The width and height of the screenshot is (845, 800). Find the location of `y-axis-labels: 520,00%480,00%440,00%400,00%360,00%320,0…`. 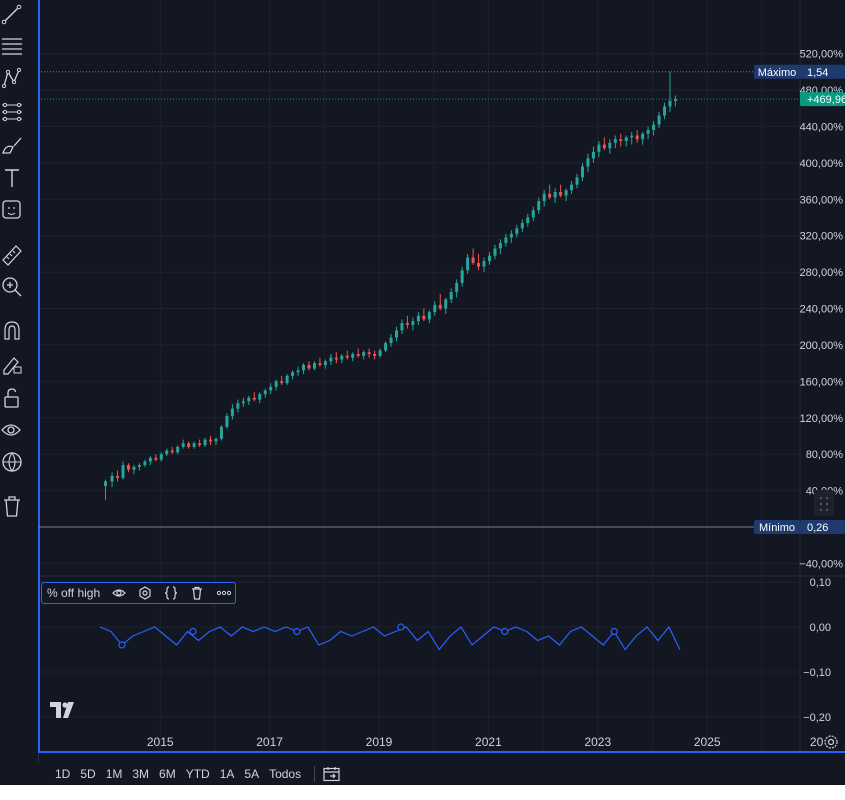

y-axis-labels: 520,00%480,00%440,00%400,00%360,00%320,0… is located at coordinates (821, 386).